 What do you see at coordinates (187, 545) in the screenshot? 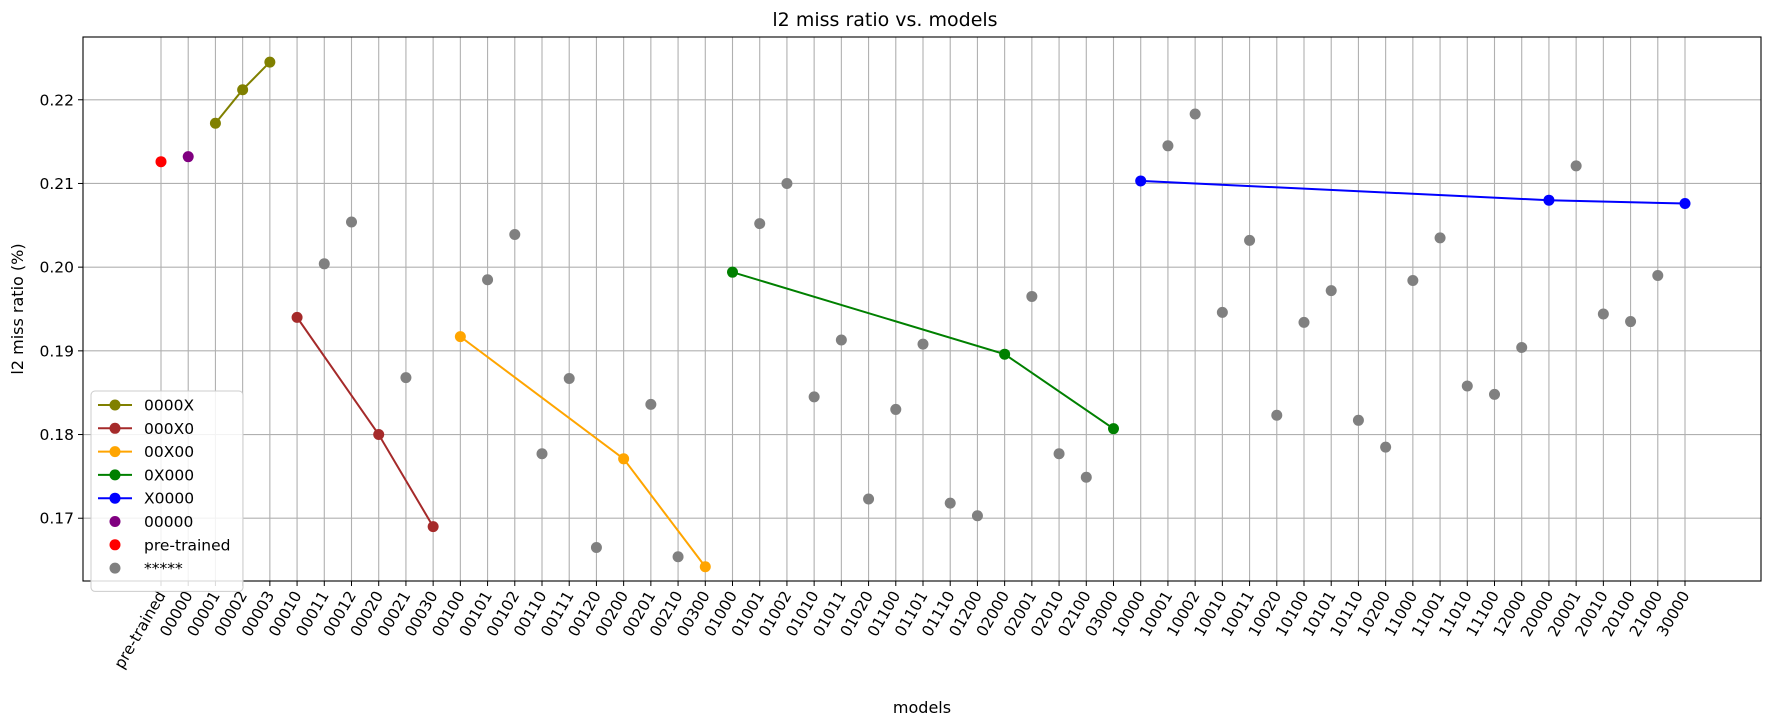
I see `legend-label: pre-trained` at bounding box center [187, 545].